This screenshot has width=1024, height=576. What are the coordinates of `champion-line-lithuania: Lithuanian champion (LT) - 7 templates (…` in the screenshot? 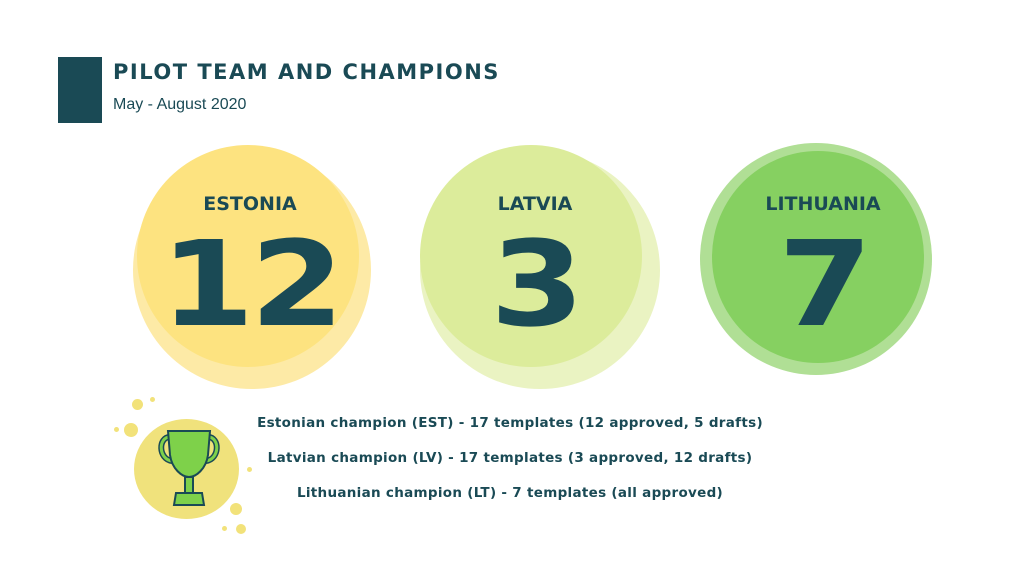 It's located at (510, 493).